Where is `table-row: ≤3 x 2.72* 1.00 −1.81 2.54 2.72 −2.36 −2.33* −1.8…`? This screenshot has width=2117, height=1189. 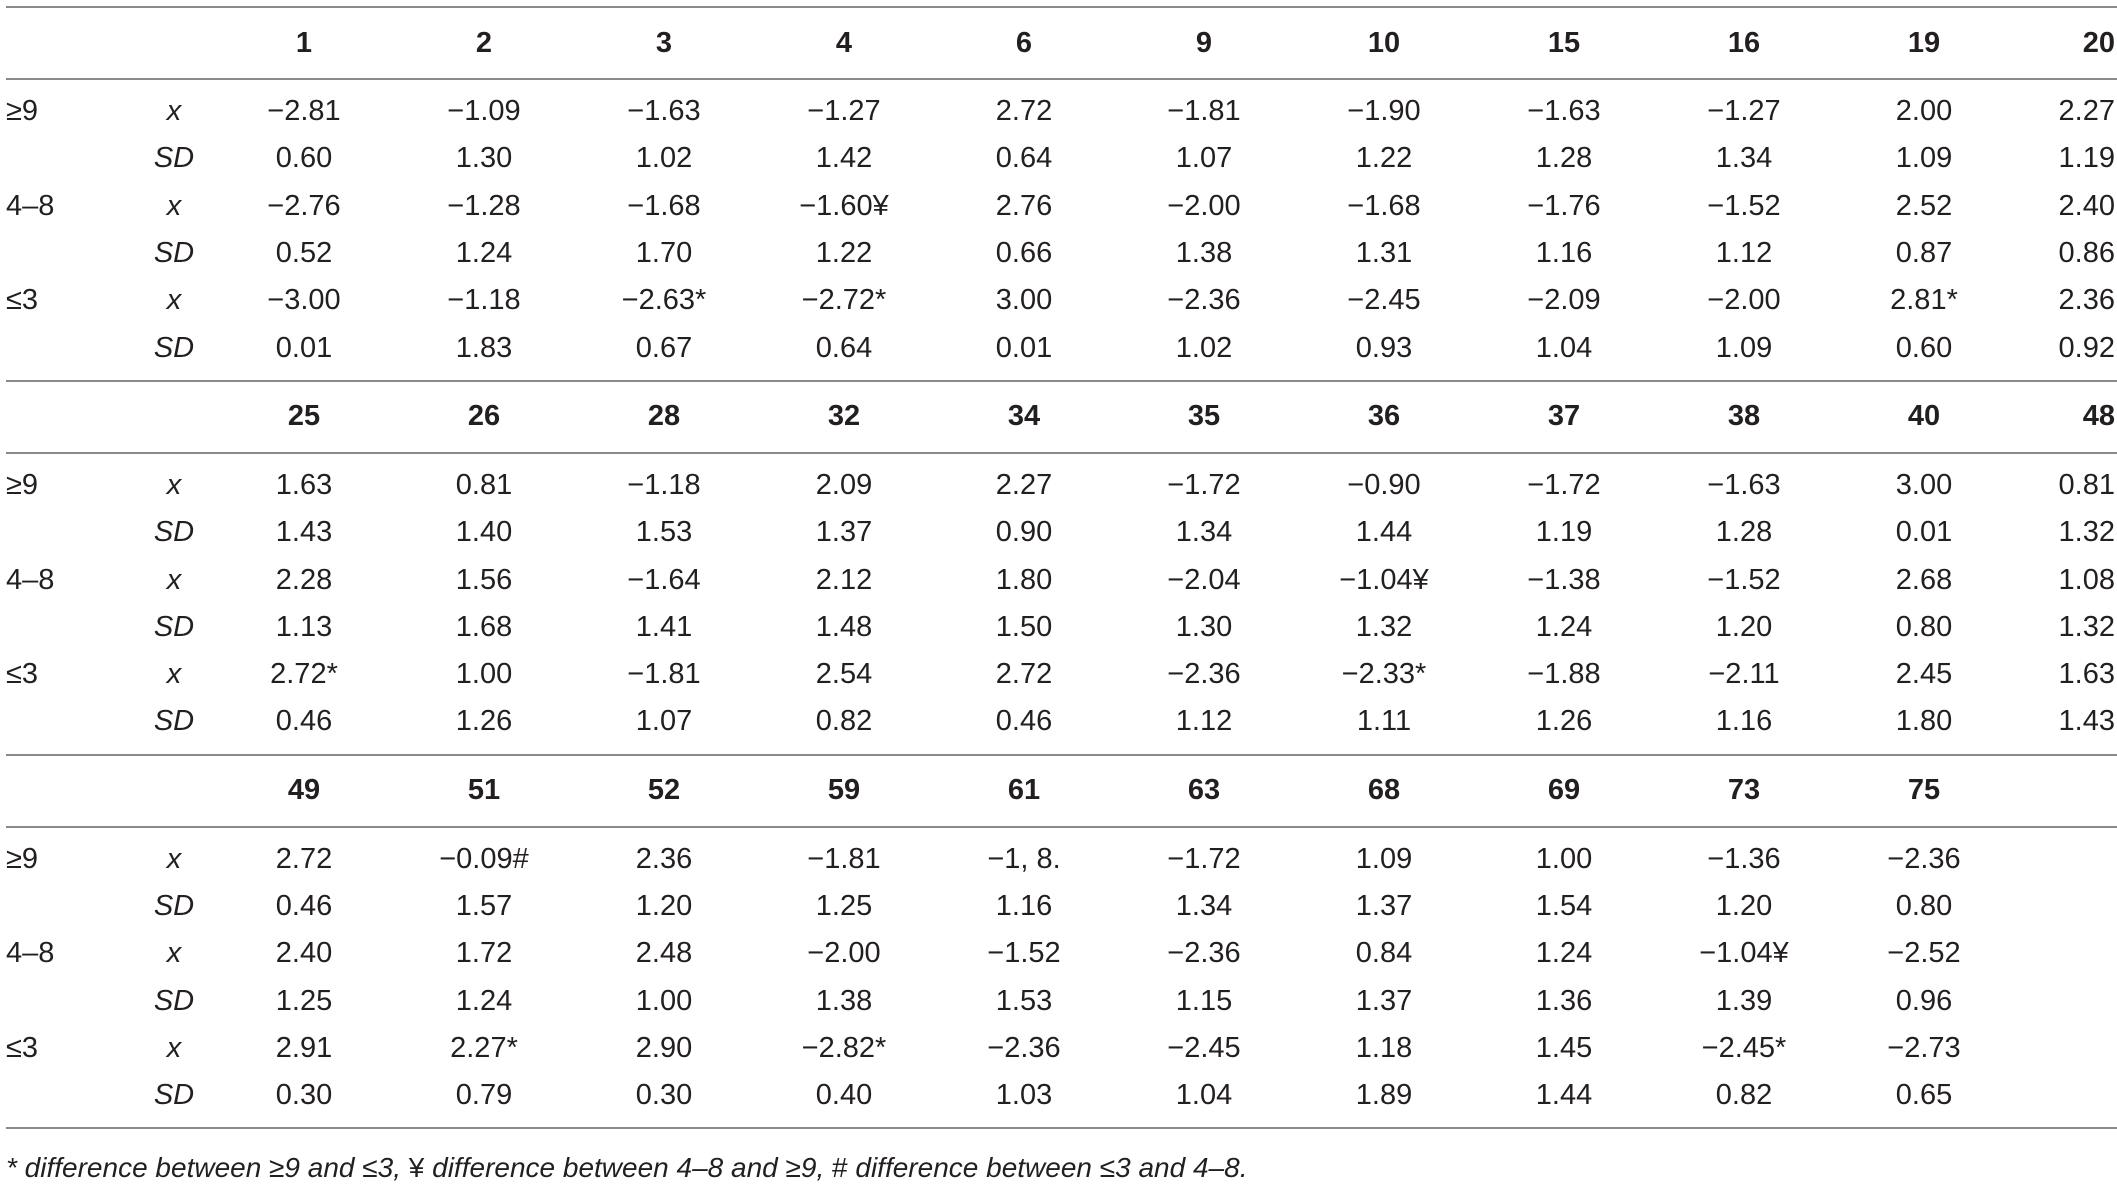
table-row: ≤3 x 2.72* 1.00 −1.81 2.54 2.72 −2.36 −2.33* −1.8… is located at coordinates (1061, 674).